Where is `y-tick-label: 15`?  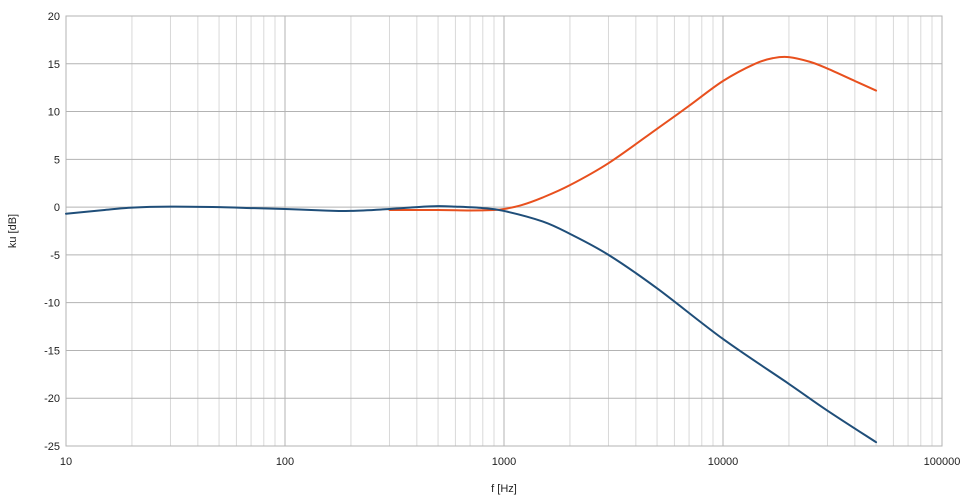 y-tick-label: 15 is located at coordinates (54, 65).